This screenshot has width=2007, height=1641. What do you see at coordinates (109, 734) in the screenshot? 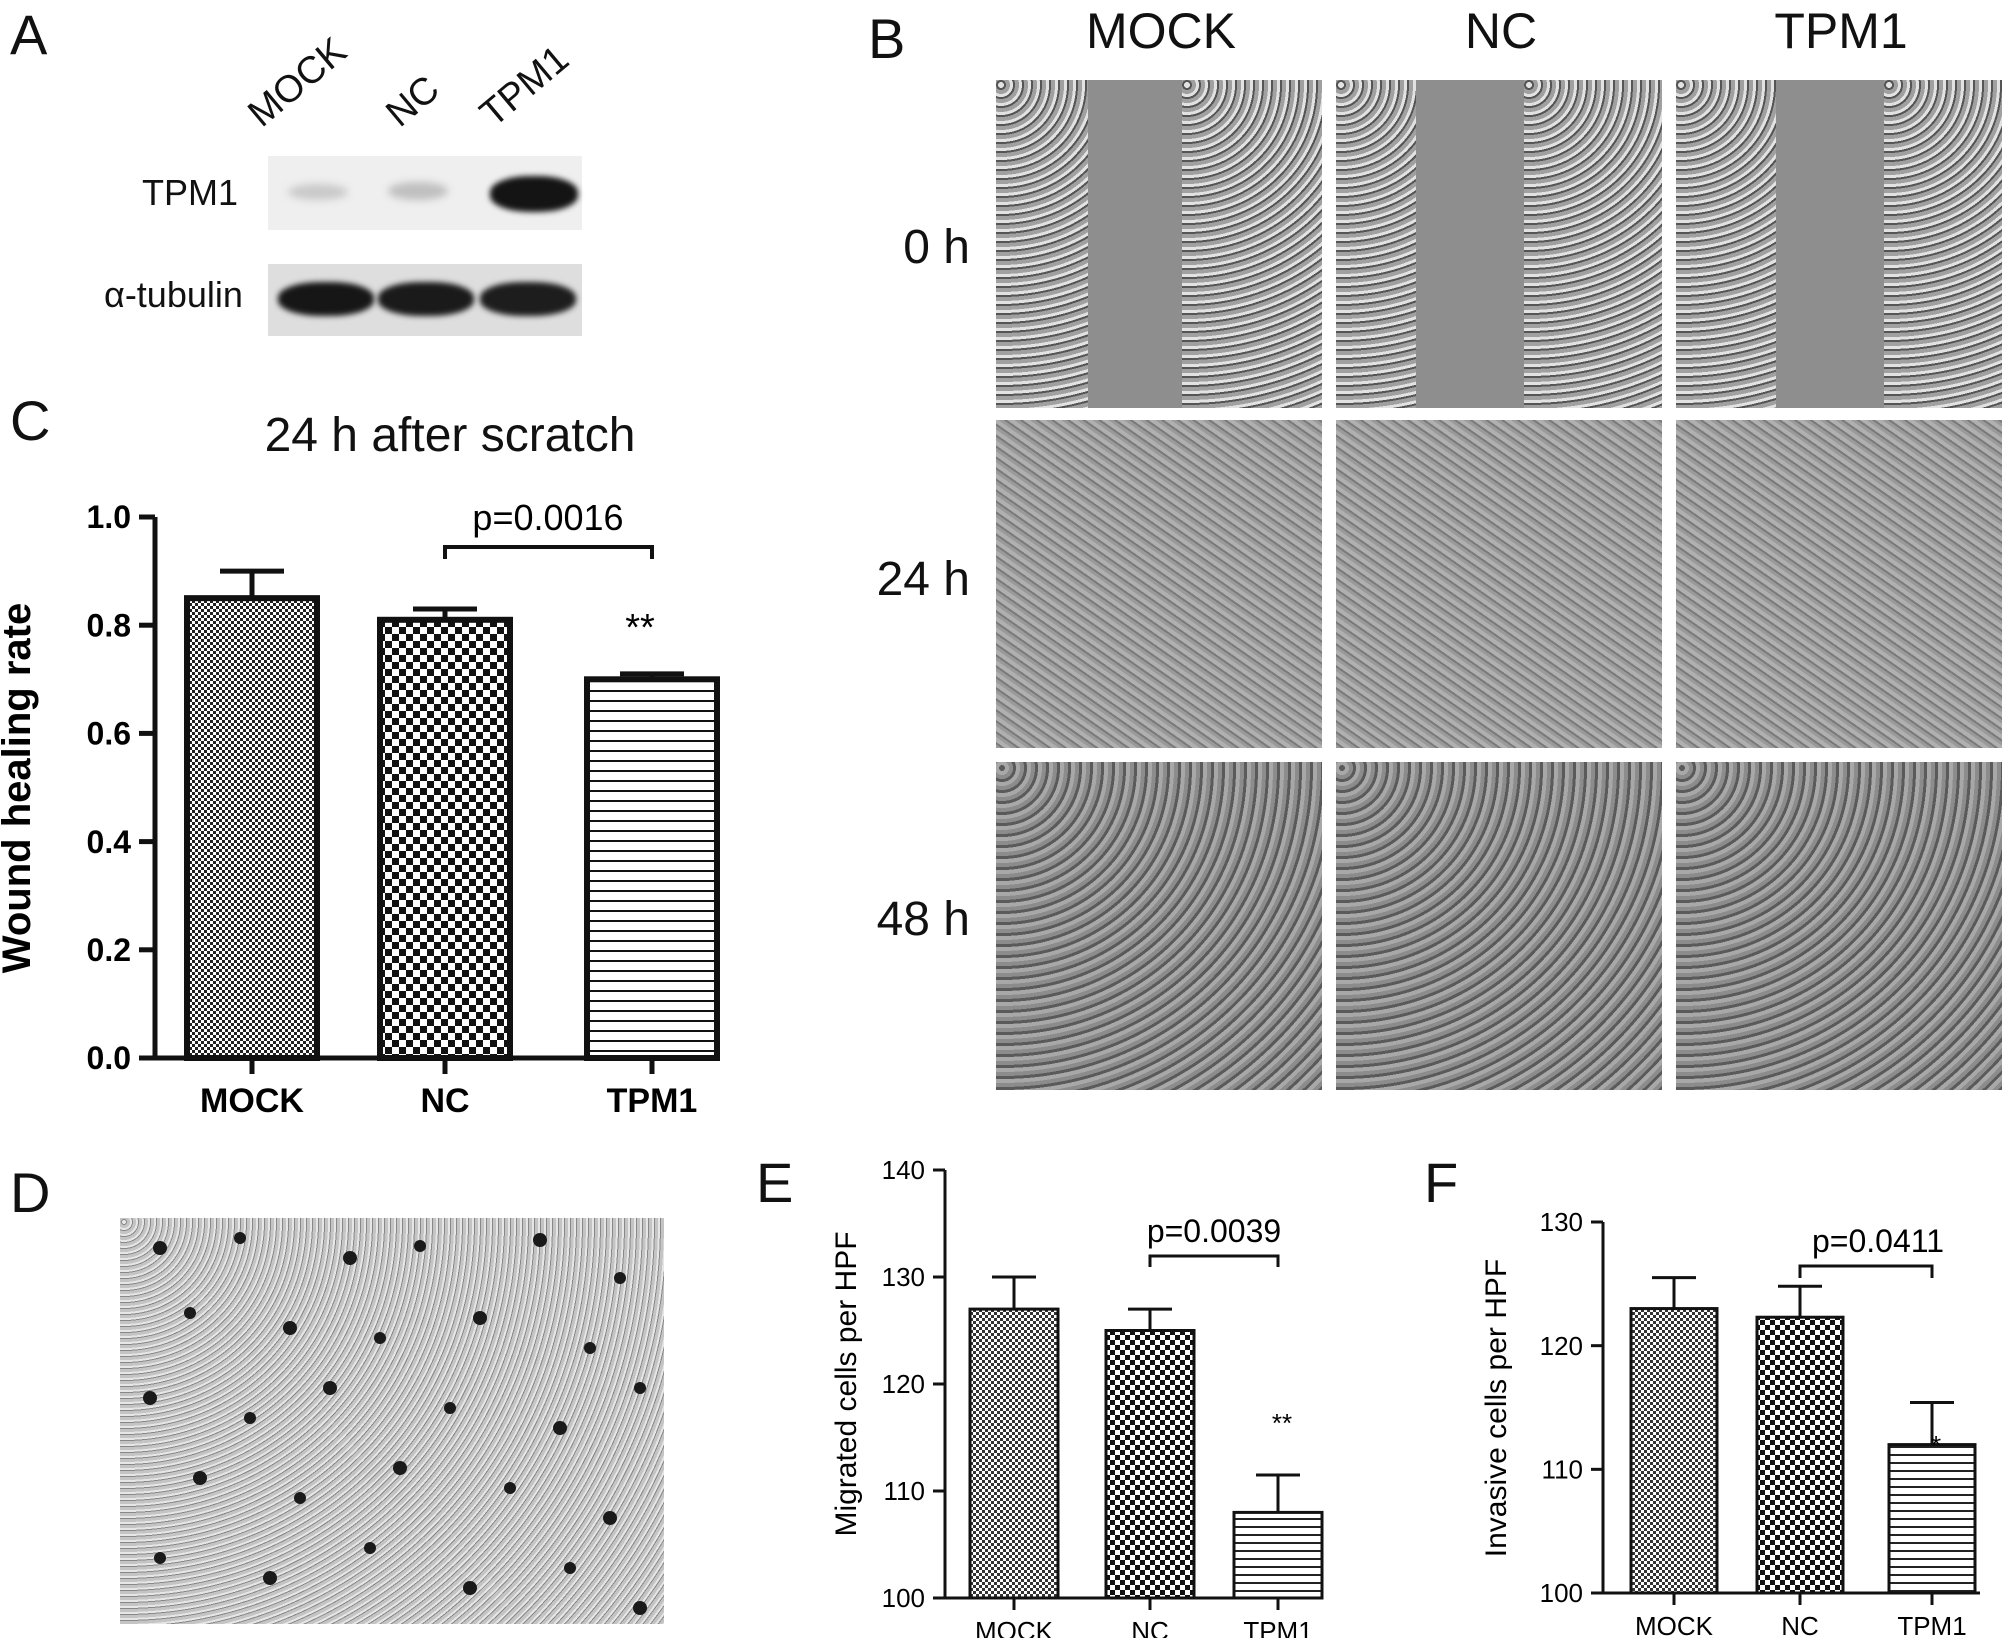
I see `y-tick-label: 0.6` at bounding box center [109, 734].